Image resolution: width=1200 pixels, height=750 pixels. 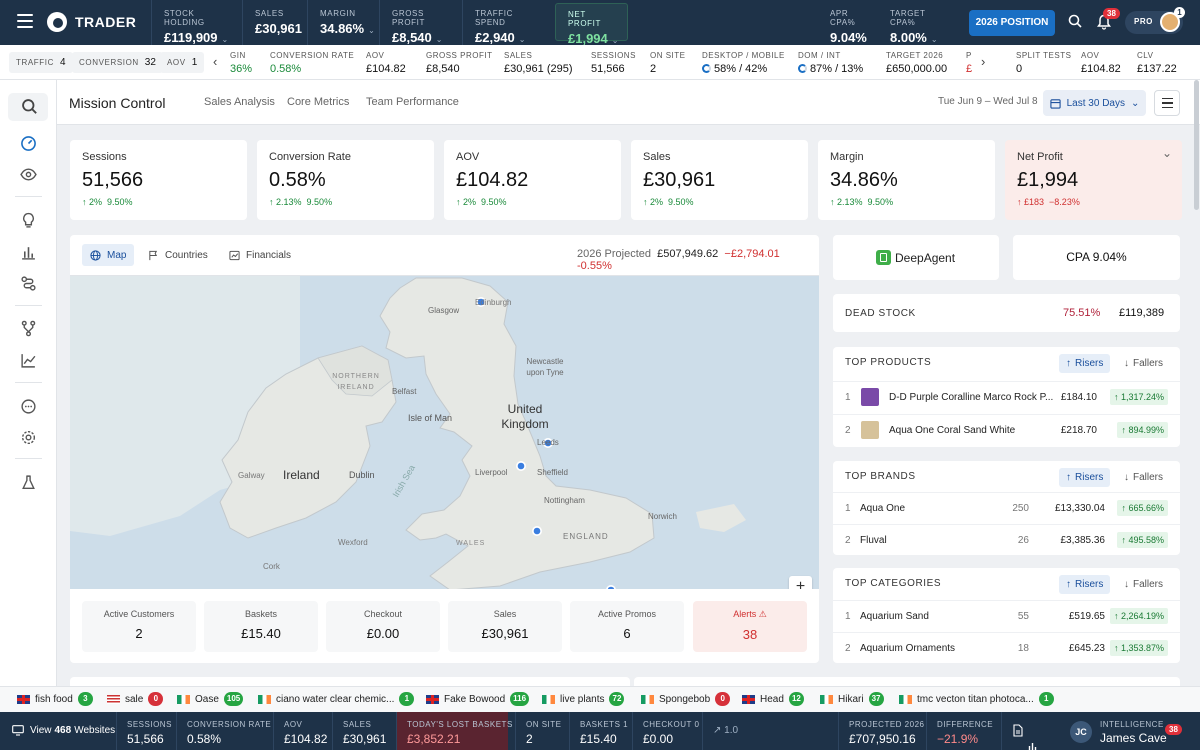 I want to click on brand-count: 250, so click(x=1020, y=508).